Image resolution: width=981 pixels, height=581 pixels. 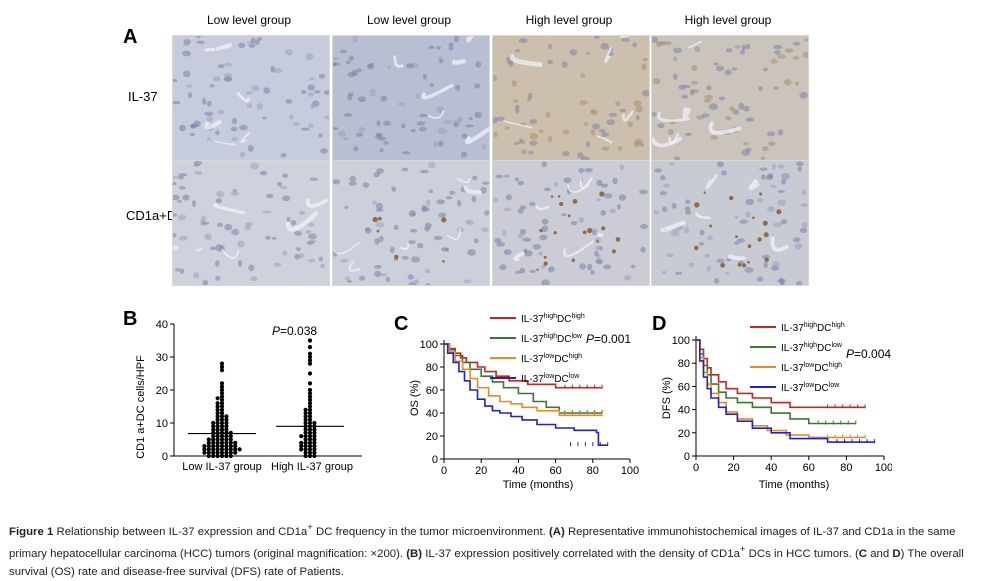 I want to click on micrograph-texture, so click(x=730, y=98).